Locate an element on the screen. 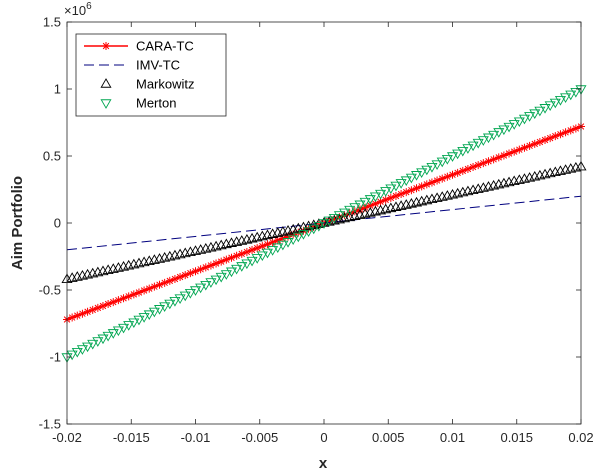  x-tick-label: -0.015 is located at coordinates (131, 437).